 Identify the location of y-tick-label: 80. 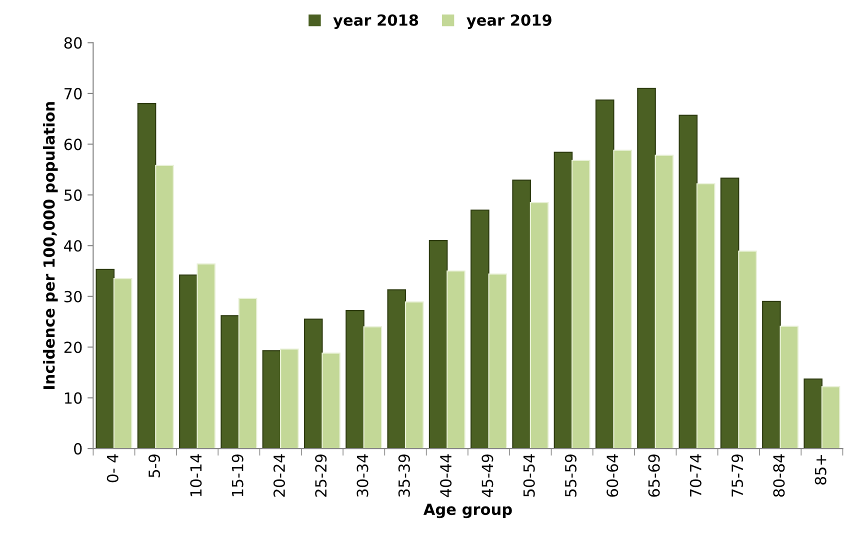
(73, 43).